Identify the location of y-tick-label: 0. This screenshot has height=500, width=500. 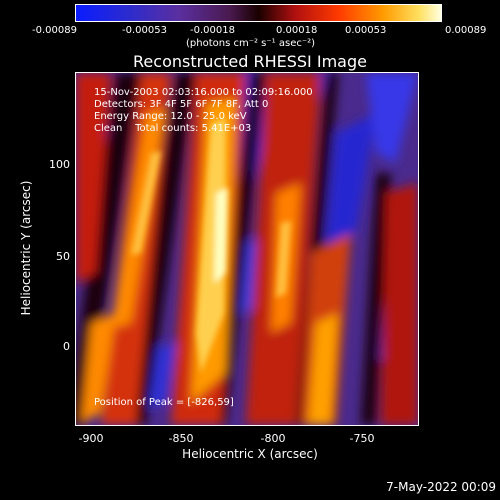
(66, 346).